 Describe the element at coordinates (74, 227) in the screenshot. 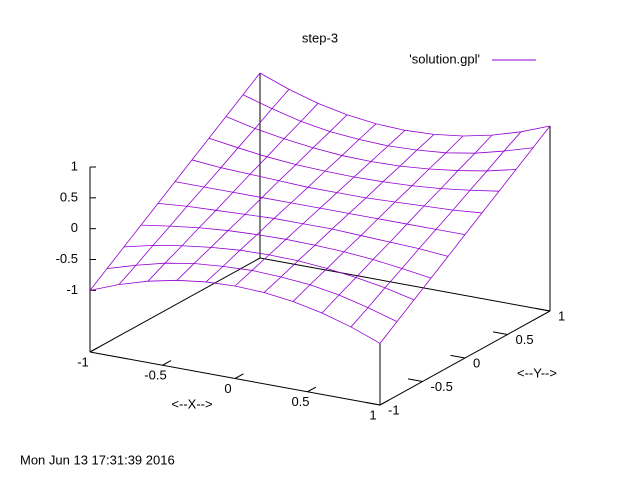

I see `z-tick-label: 0` at that location.